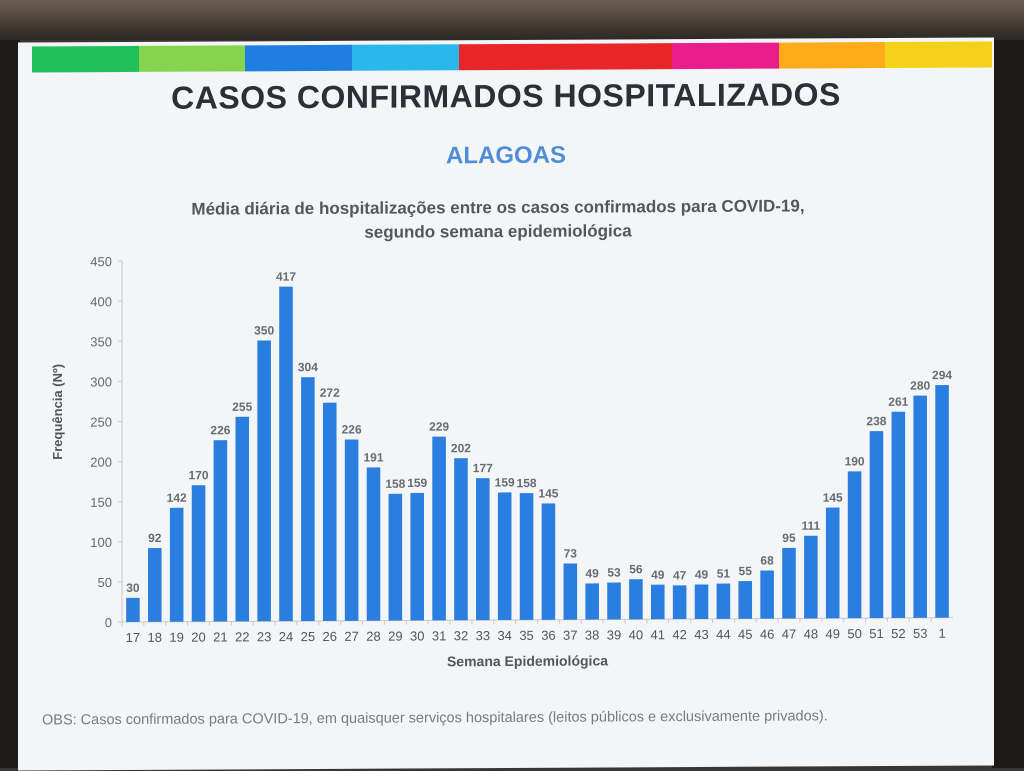 The width and height of the screenshot is (1024, 771). I want to click on y-tick-label: 0, so click(108, 622).